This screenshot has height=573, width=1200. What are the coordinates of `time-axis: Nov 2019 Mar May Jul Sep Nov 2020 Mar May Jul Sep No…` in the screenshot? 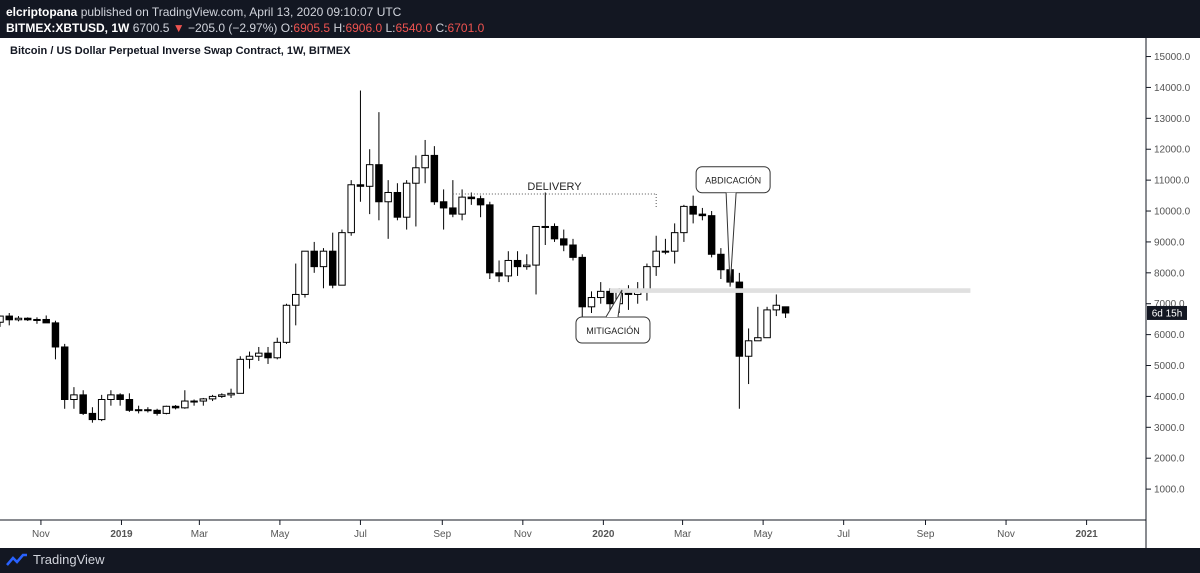 It's located at (573, 529).